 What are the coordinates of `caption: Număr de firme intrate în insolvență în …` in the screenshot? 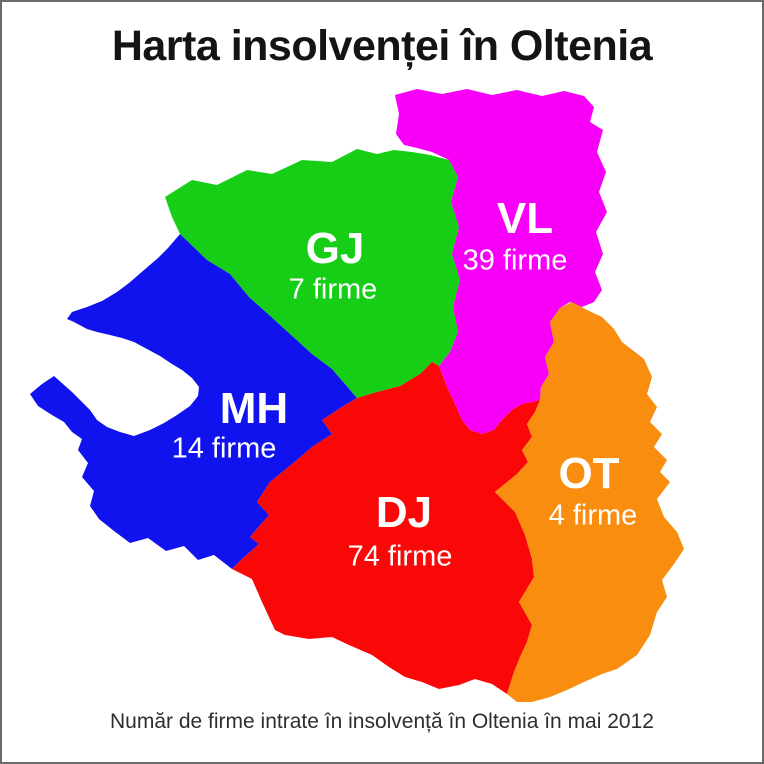 It's located at (382, 721).